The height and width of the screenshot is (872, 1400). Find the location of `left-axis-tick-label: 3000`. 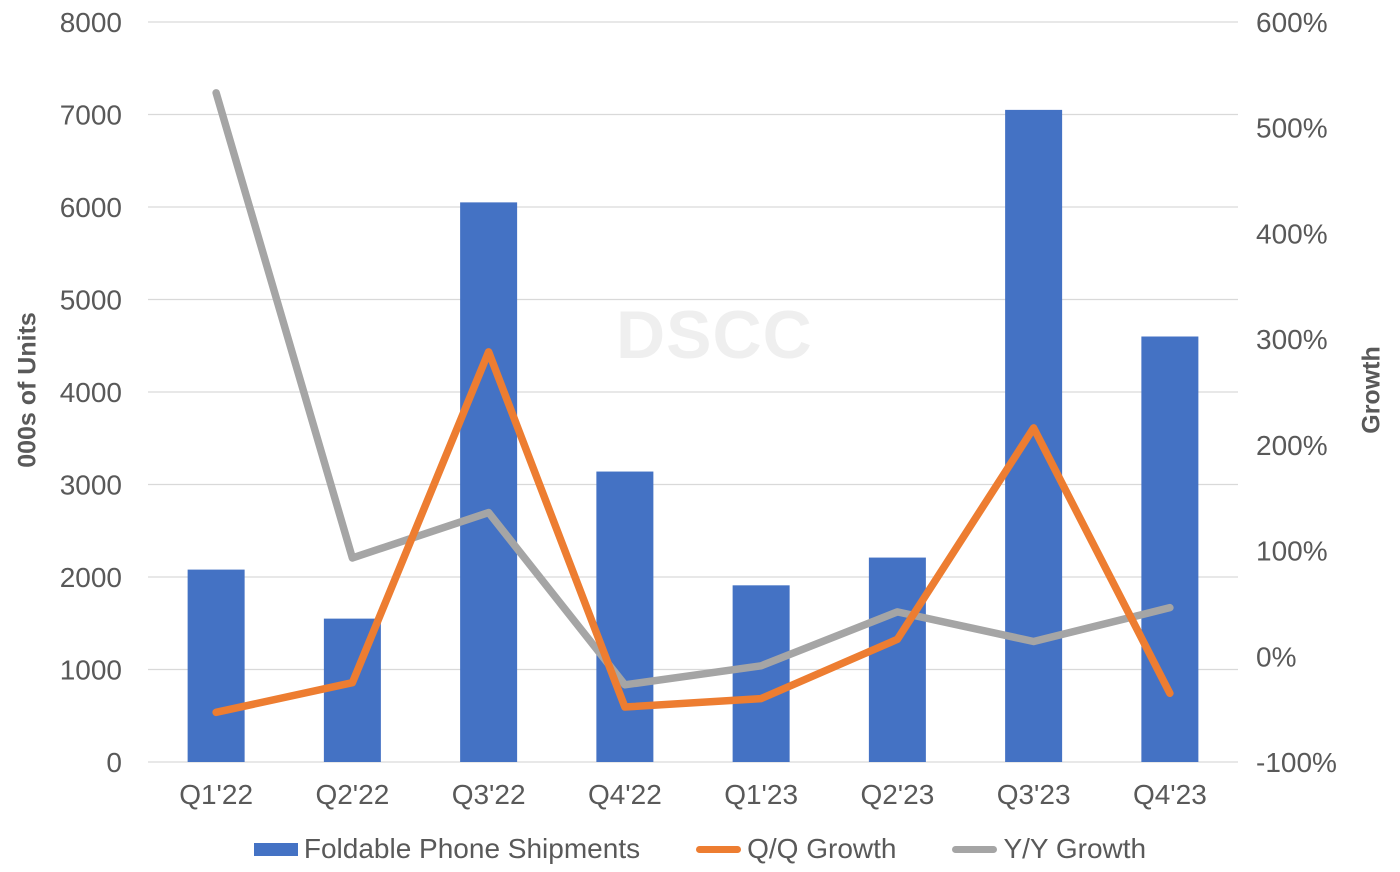

left-axis-tick-label: 3000 is located at coordinates (91, 485).